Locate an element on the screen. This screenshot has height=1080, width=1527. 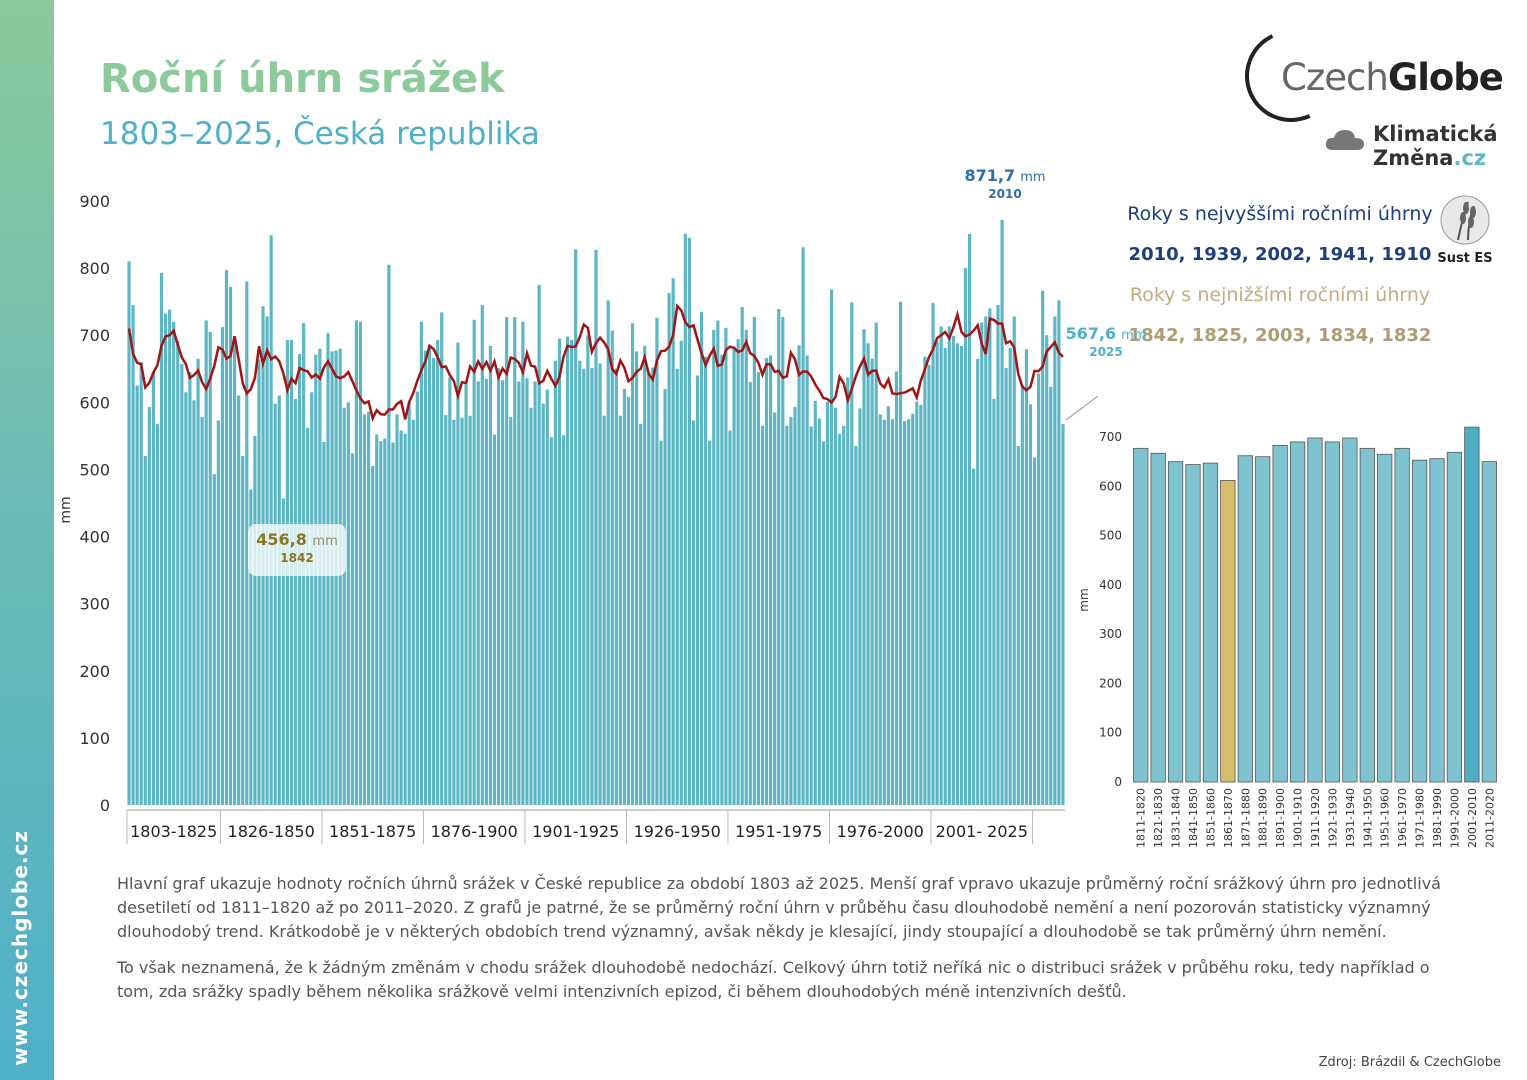
decade-y-tick-label: 100 is located at coordinates (1110, 733).